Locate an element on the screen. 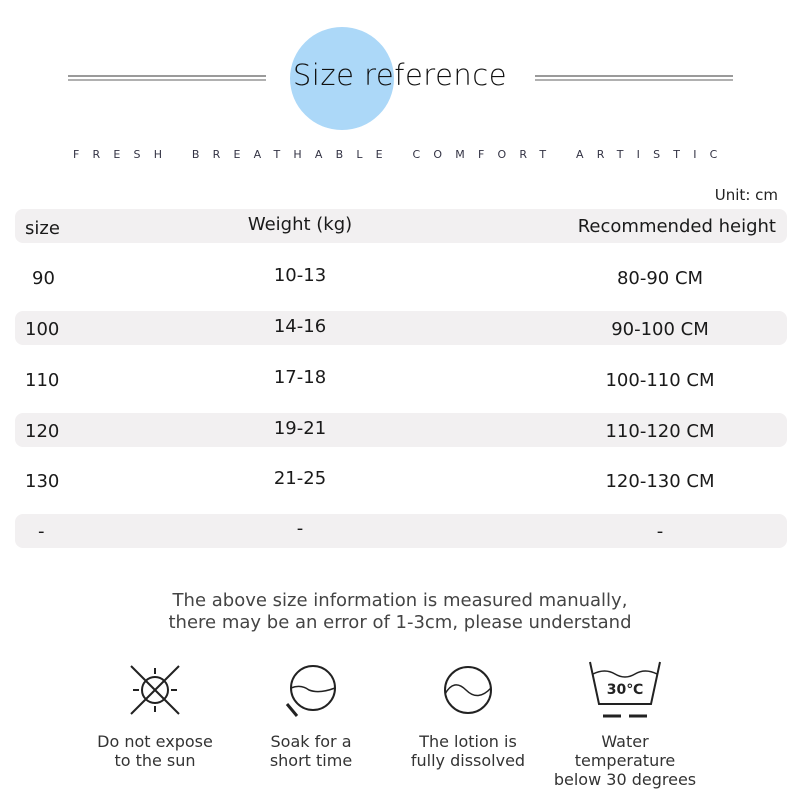  size-cell: 90 is located at coordinates (43, 278).